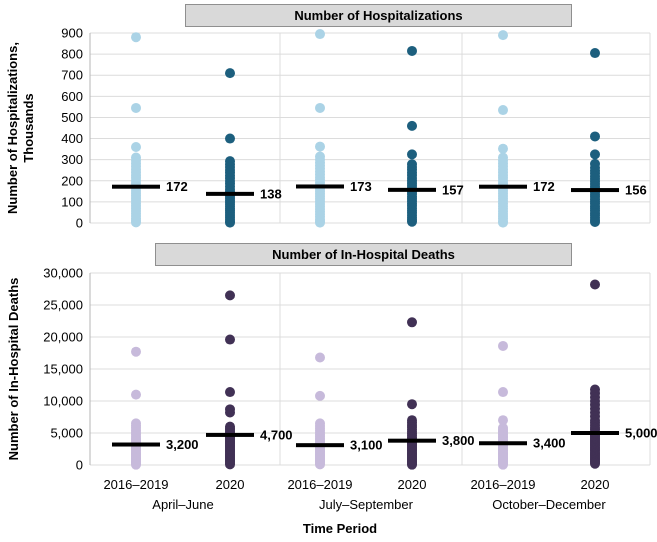 The height and width of the screenshot is (542, 657). I want to click on y-axis-title-in-hospital-deaths: Number of In-Hospital Deaths, so click(14, 369).